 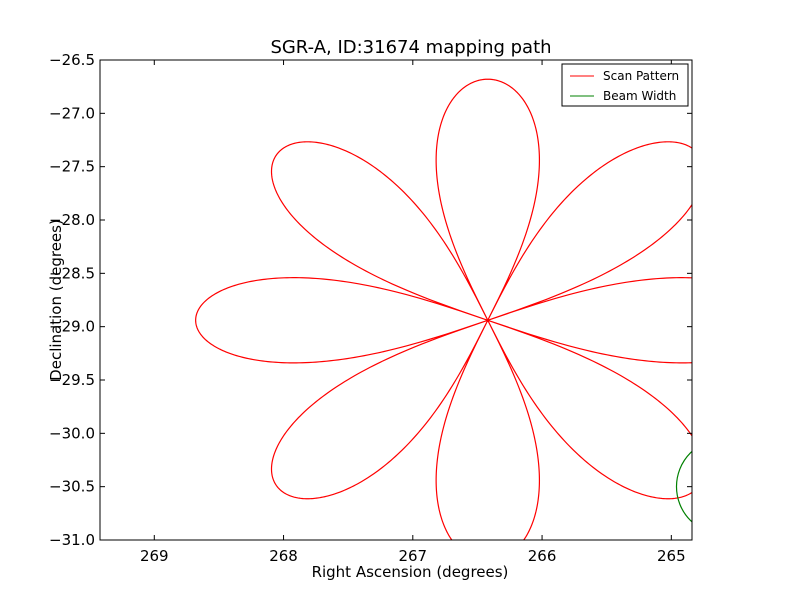 I want to click on legend-label-scan-pattern: Scan Pattern, so click(x=641, y=76).